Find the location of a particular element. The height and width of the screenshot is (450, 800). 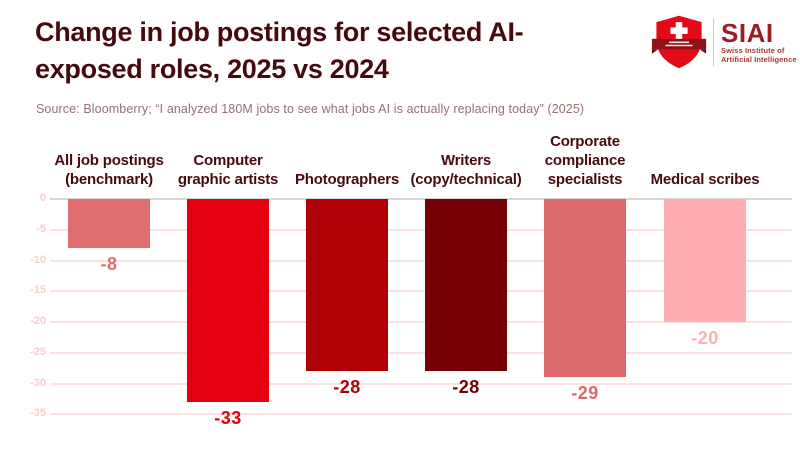

value-label-corporate-compliance-specialists: -29 is located at coordinates (585, 393).